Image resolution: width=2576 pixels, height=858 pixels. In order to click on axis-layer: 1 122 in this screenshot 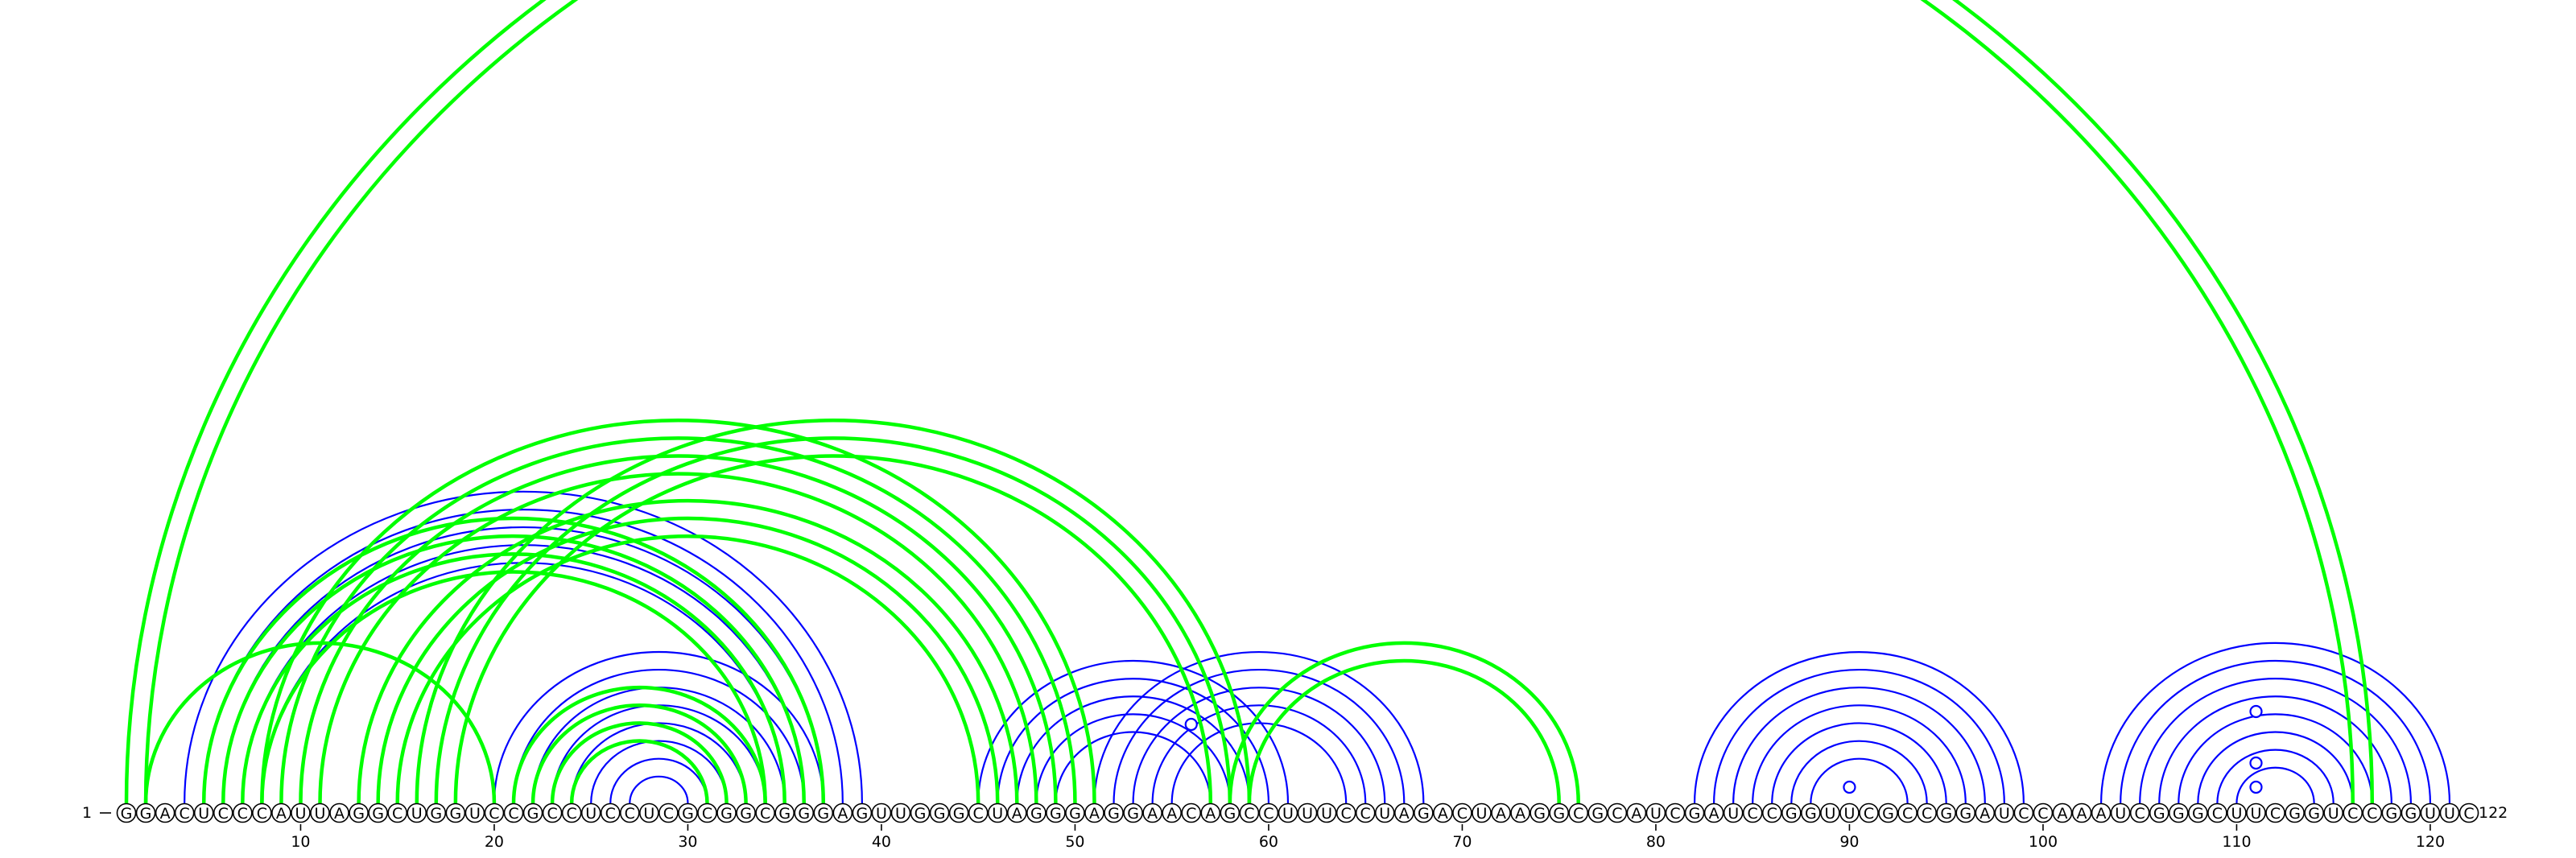, I will do `click(1295, 813)`.